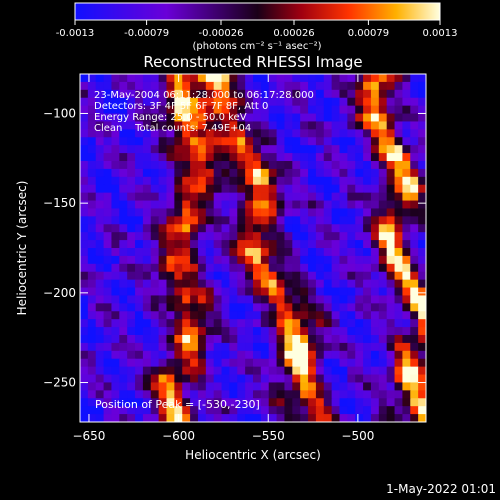  What do you see at coordinates (256, 46) in the screenshot?
I see `colorbar-units-label: (photons cm⁻² s⁻¹ asec⁻²)` at bounding box center [256, 46].